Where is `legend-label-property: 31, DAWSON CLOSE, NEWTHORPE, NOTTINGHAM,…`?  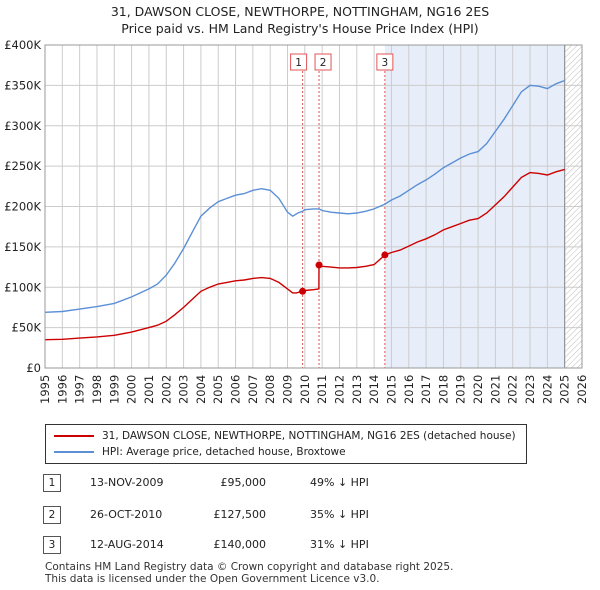
legend-label-property: 31, DAWSON CLOSE, NEWTHORPE, NOTTINGHAM,… is located at coordinates (309, 436).